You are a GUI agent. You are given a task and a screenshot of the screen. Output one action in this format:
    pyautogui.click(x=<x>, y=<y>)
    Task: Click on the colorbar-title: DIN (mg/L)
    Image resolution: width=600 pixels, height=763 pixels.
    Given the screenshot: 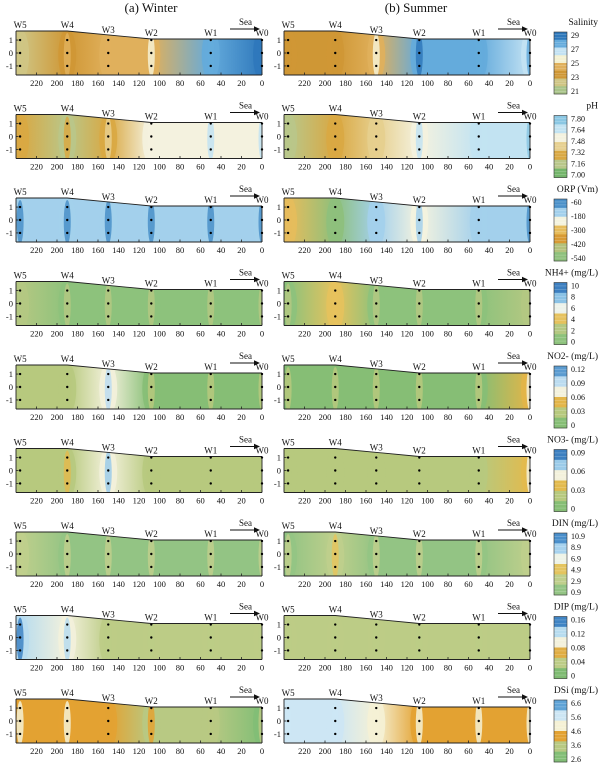 What is the action you would take?
    pyautogui.click(x=575, y=523)
    